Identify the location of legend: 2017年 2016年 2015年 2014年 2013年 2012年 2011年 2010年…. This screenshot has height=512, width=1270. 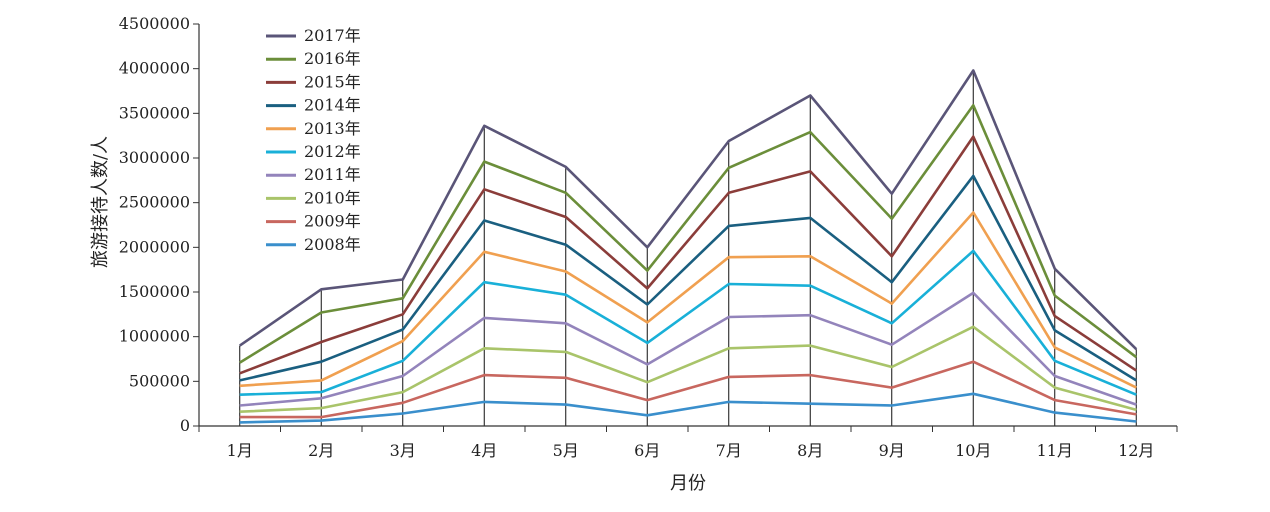
(313, 140).